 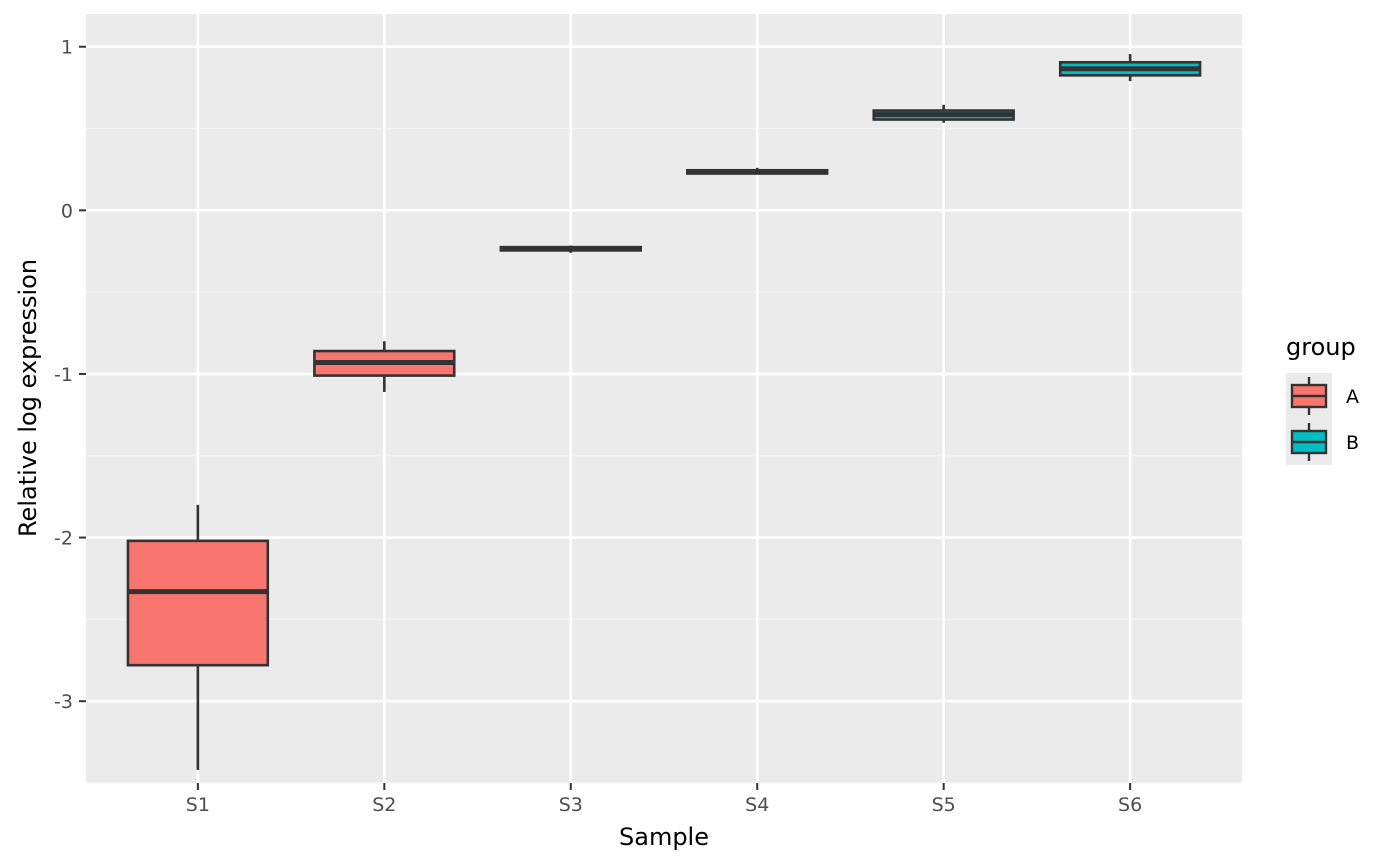 What do you see at coordinates (757, 805) in the screenshot?
I see `x-tick-label: S4` at bounding box center [757, 805].